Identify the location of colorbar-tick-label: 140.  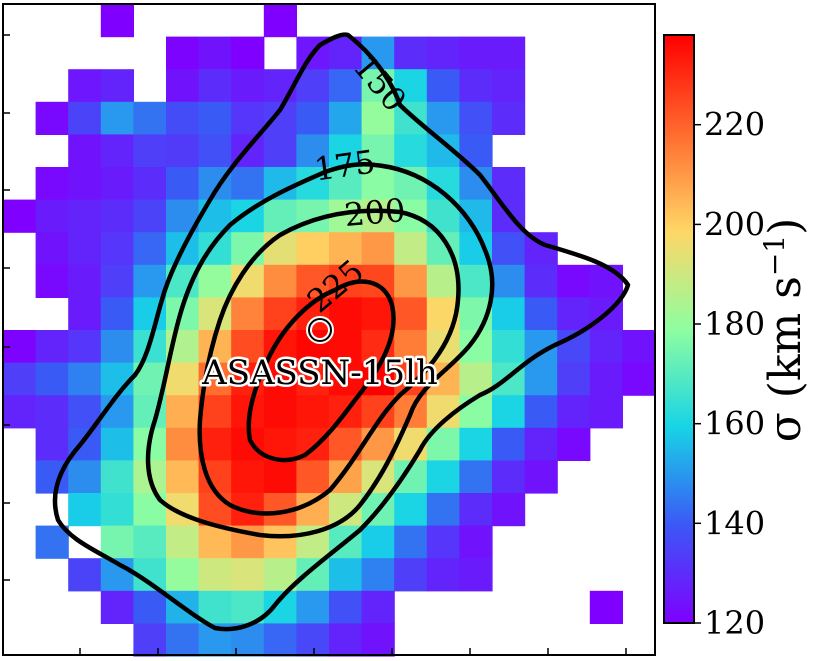
(734, 523).